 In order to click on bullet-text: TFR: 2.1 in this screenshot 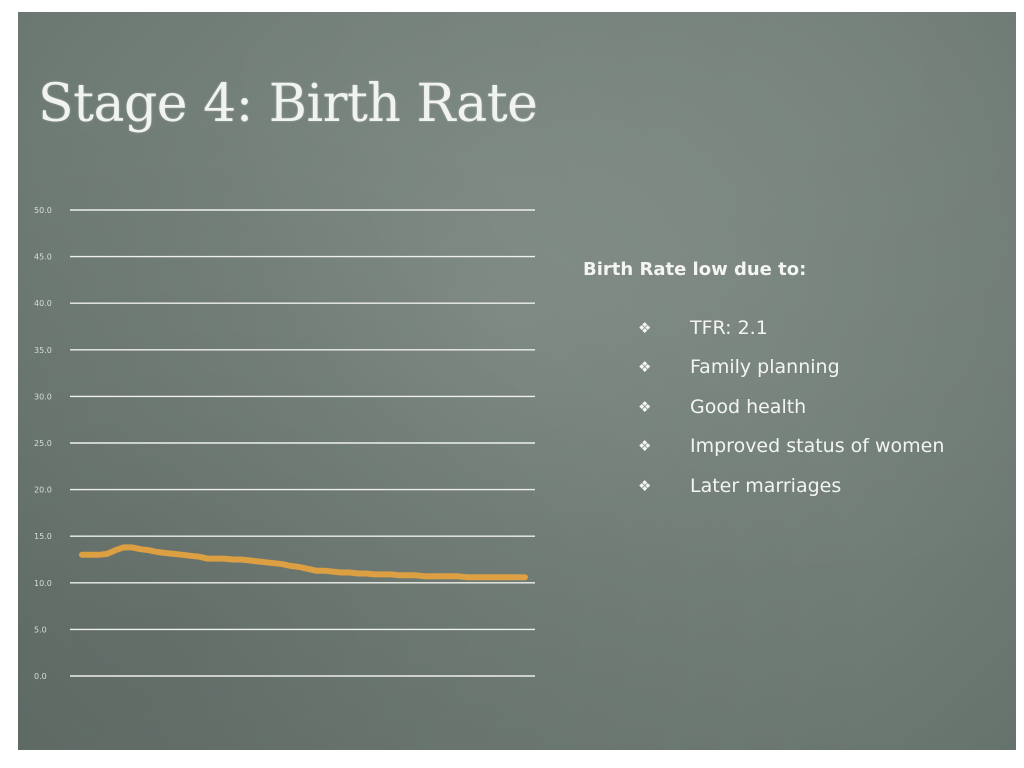, I will do `click(729, 327)`.